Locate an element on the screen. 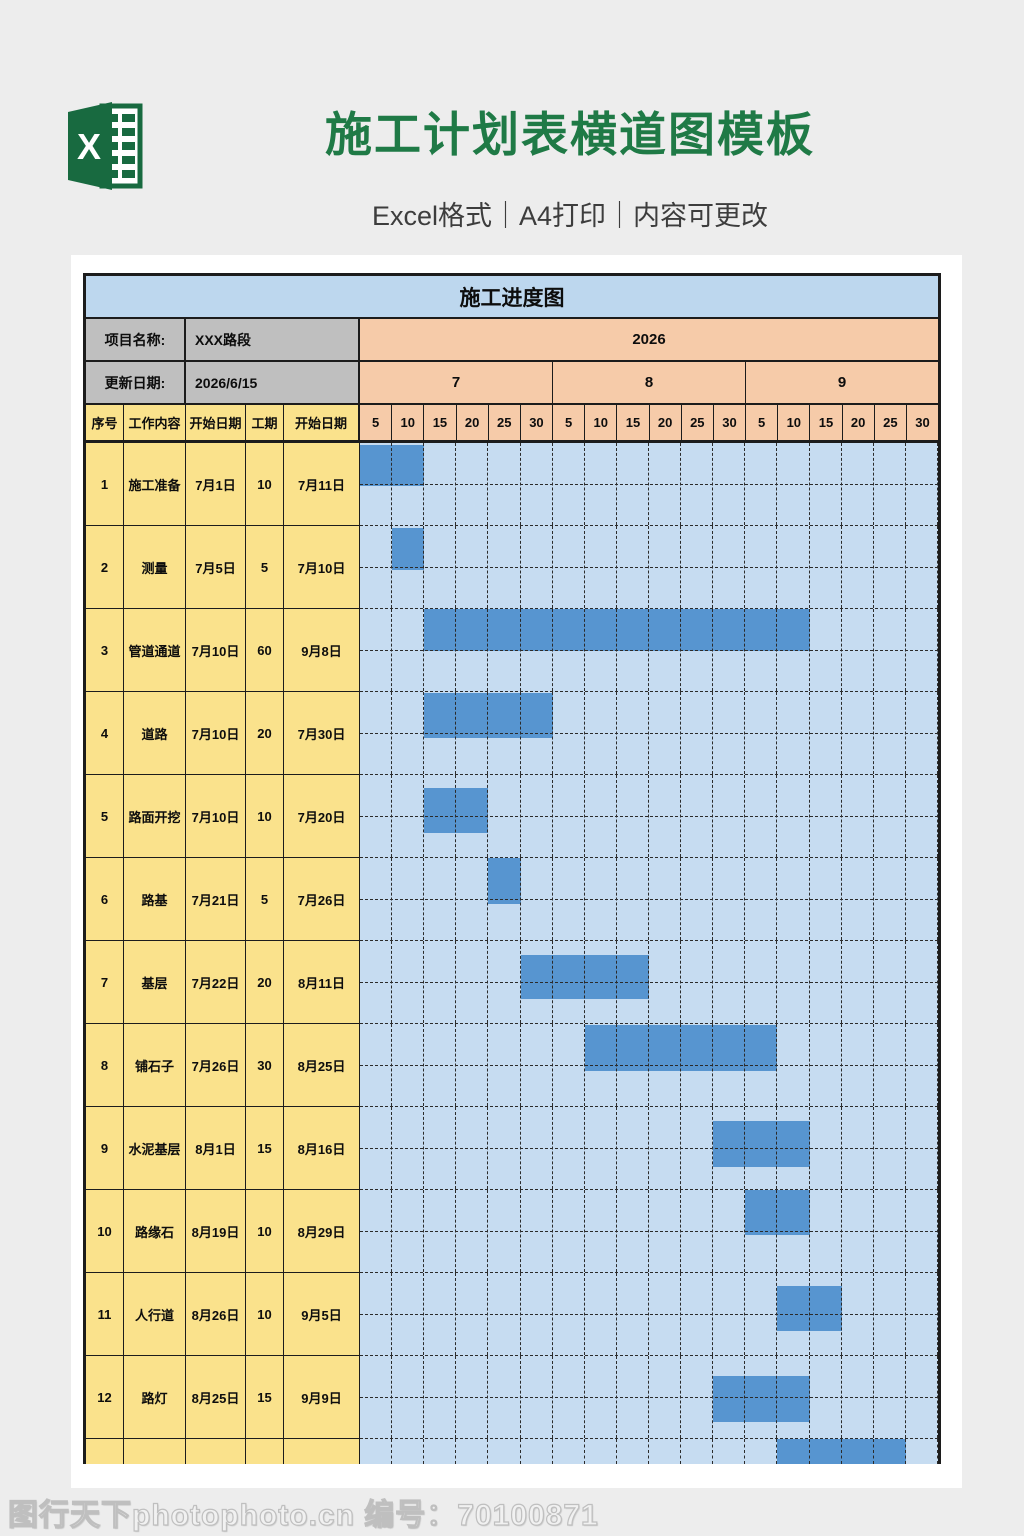 The width and height of the screenshot is (1024, 1536). task-row-partial is located at coordinates (512, 1451).